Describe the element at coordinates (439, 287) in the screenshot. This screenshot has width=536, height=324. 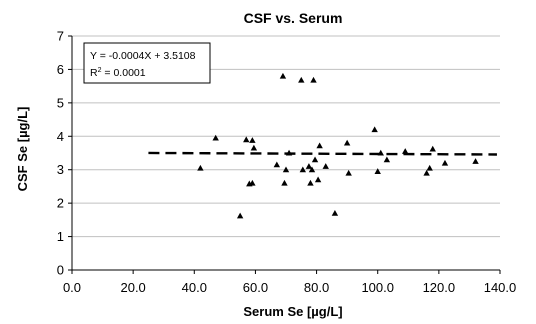
I see `x-tick-label: 120.0` at that location.